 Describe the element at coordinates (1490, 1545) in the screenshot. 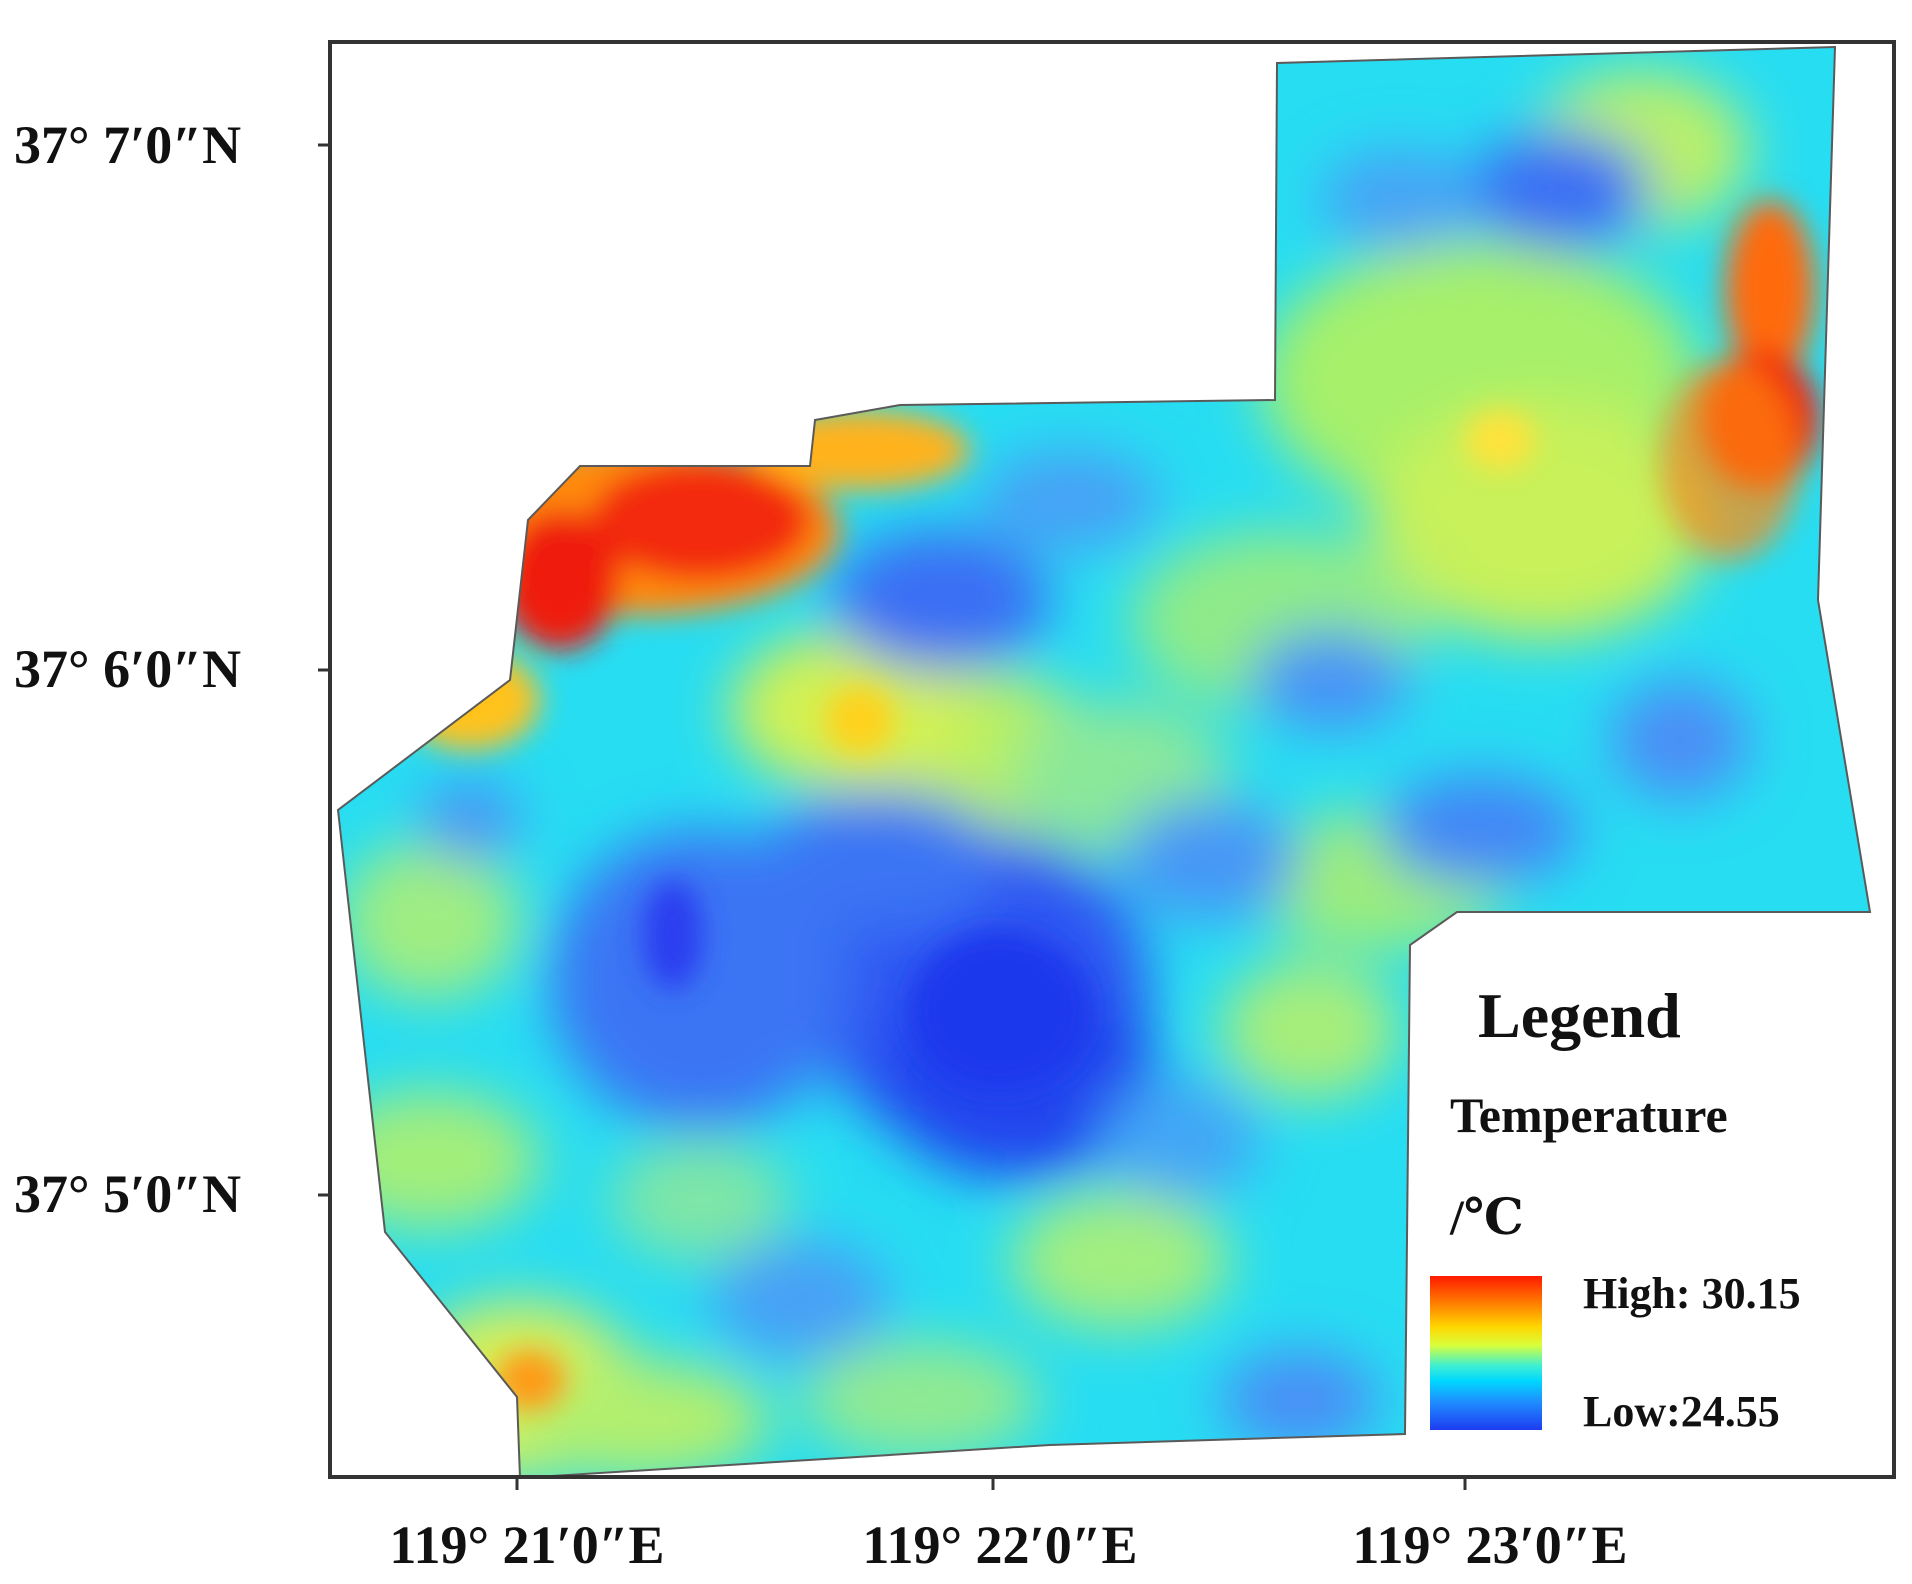

I see `lon-label-119-23: 119° 23′0″E` at that location.